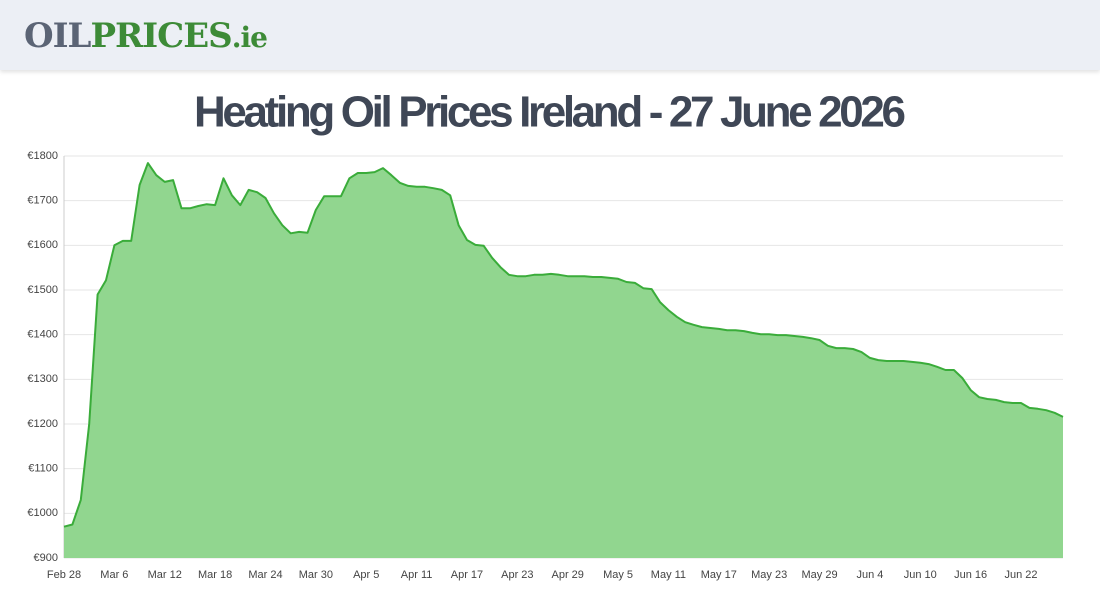  Describe the element at coordinates (366, 575) in the screenshot. I see `x-tick-label: Apr 5` at that location.